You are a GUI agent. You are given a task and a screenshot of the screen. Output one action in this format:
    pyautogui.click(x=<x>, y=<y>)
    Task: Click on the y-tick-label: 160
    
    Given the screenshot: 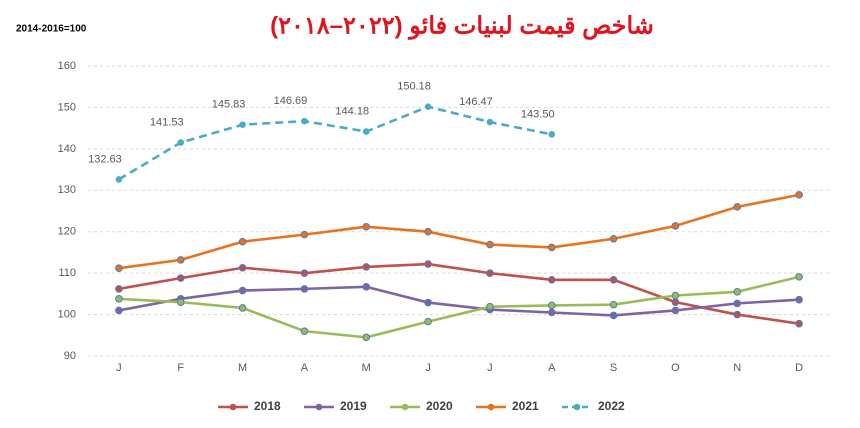 What is the action you would take?
    pyautogui.click(x=67, y=66)
    